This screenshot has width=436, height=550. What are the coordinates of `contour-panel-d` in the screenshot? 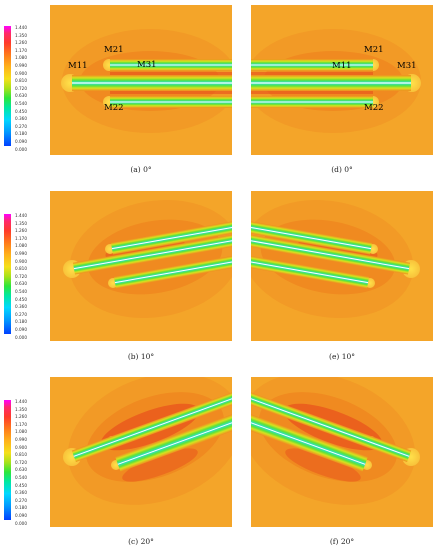 It's located at (342, 80).